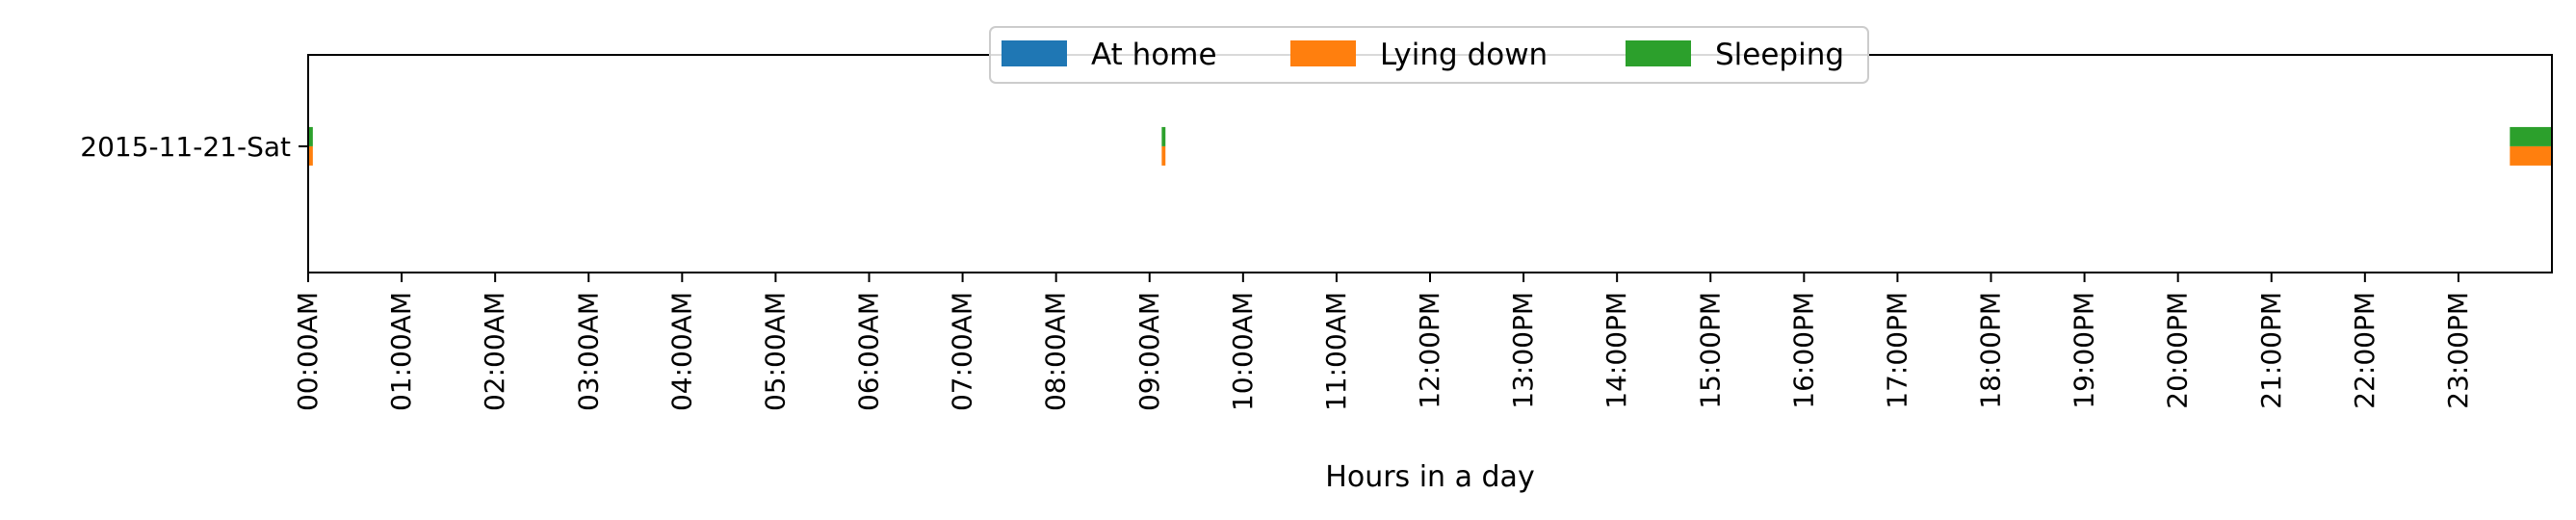 This screenshot has height=520, width=2576. I want to click on x-tick-label: 21:00PM, so click(2271, 351).